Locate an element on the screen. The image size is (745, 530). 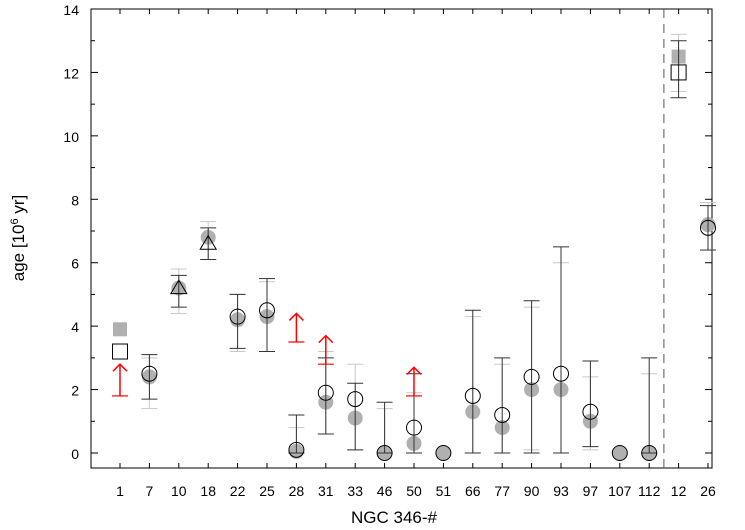
x-tick-label: 12 is located at coordinates (679, 491).